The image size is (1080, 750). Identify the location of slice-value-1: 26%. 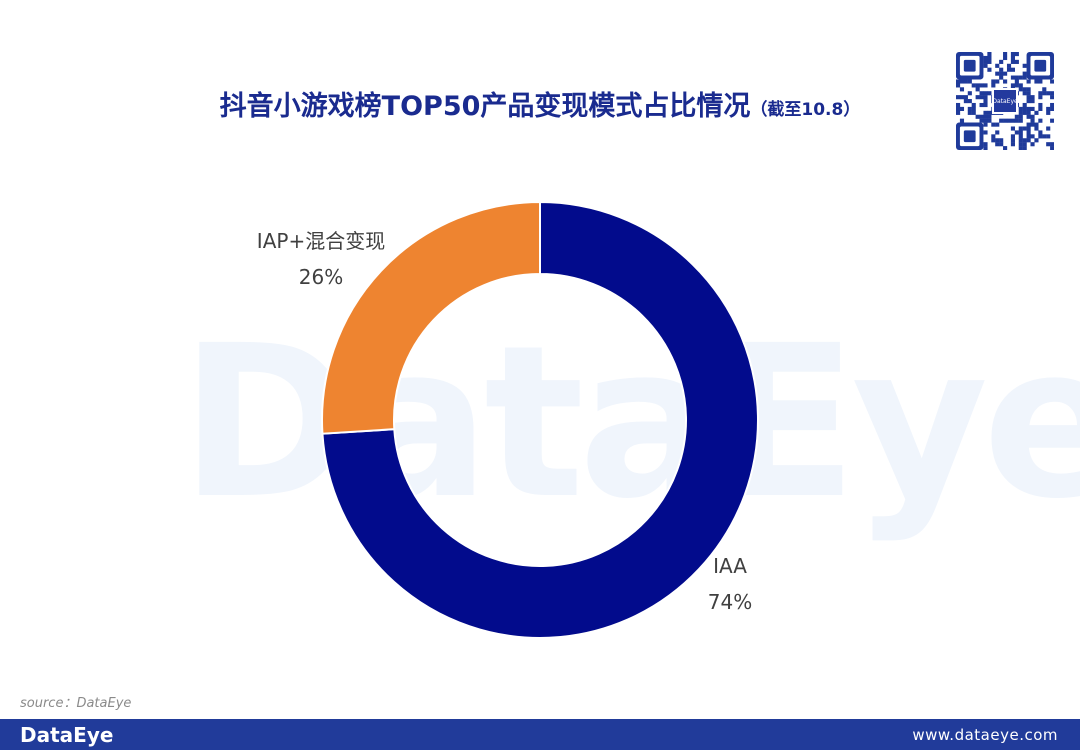
(321, 277).